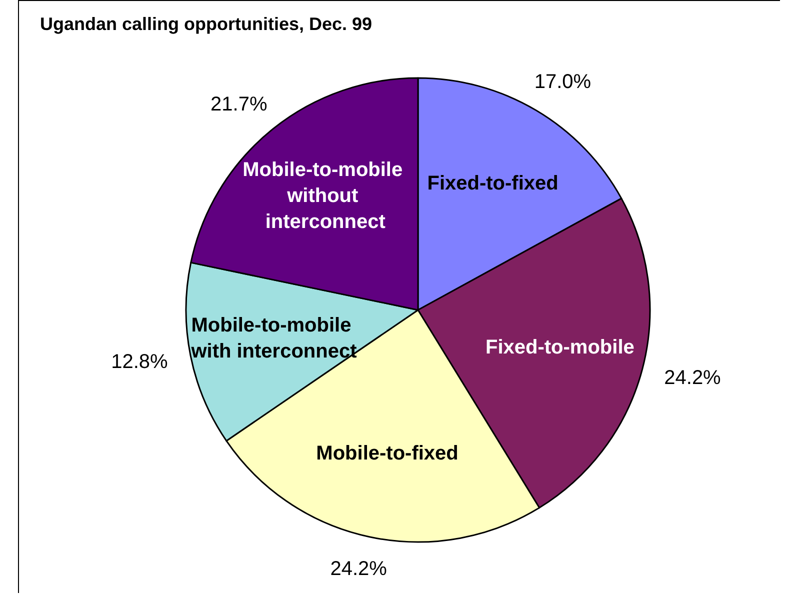 The width and height of the screenshot is (785, 595). I want to click on slice-label: Mobile-to-fixed, so click(387, 453).